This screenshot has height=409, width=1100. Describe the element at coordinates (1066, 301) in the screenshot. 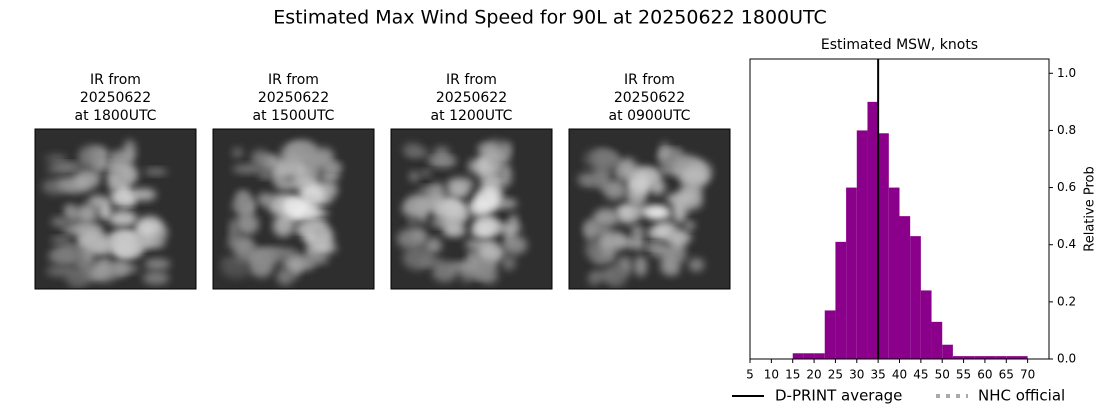

I see `y-tick-label: 0.2` at that location.